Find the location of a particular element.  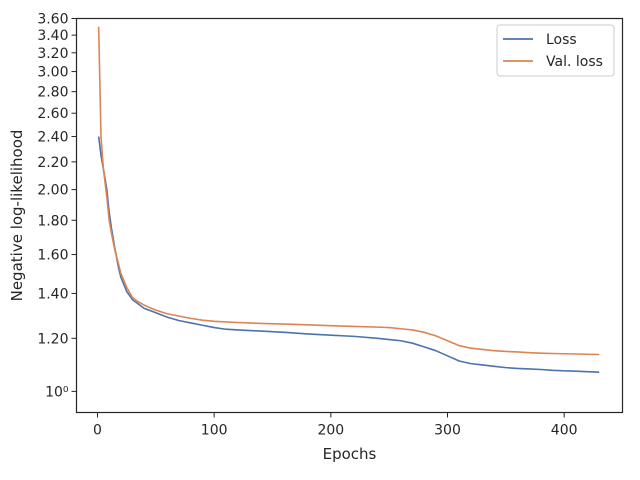

x-tick-label: 0 is located at coordinates (97, 431).